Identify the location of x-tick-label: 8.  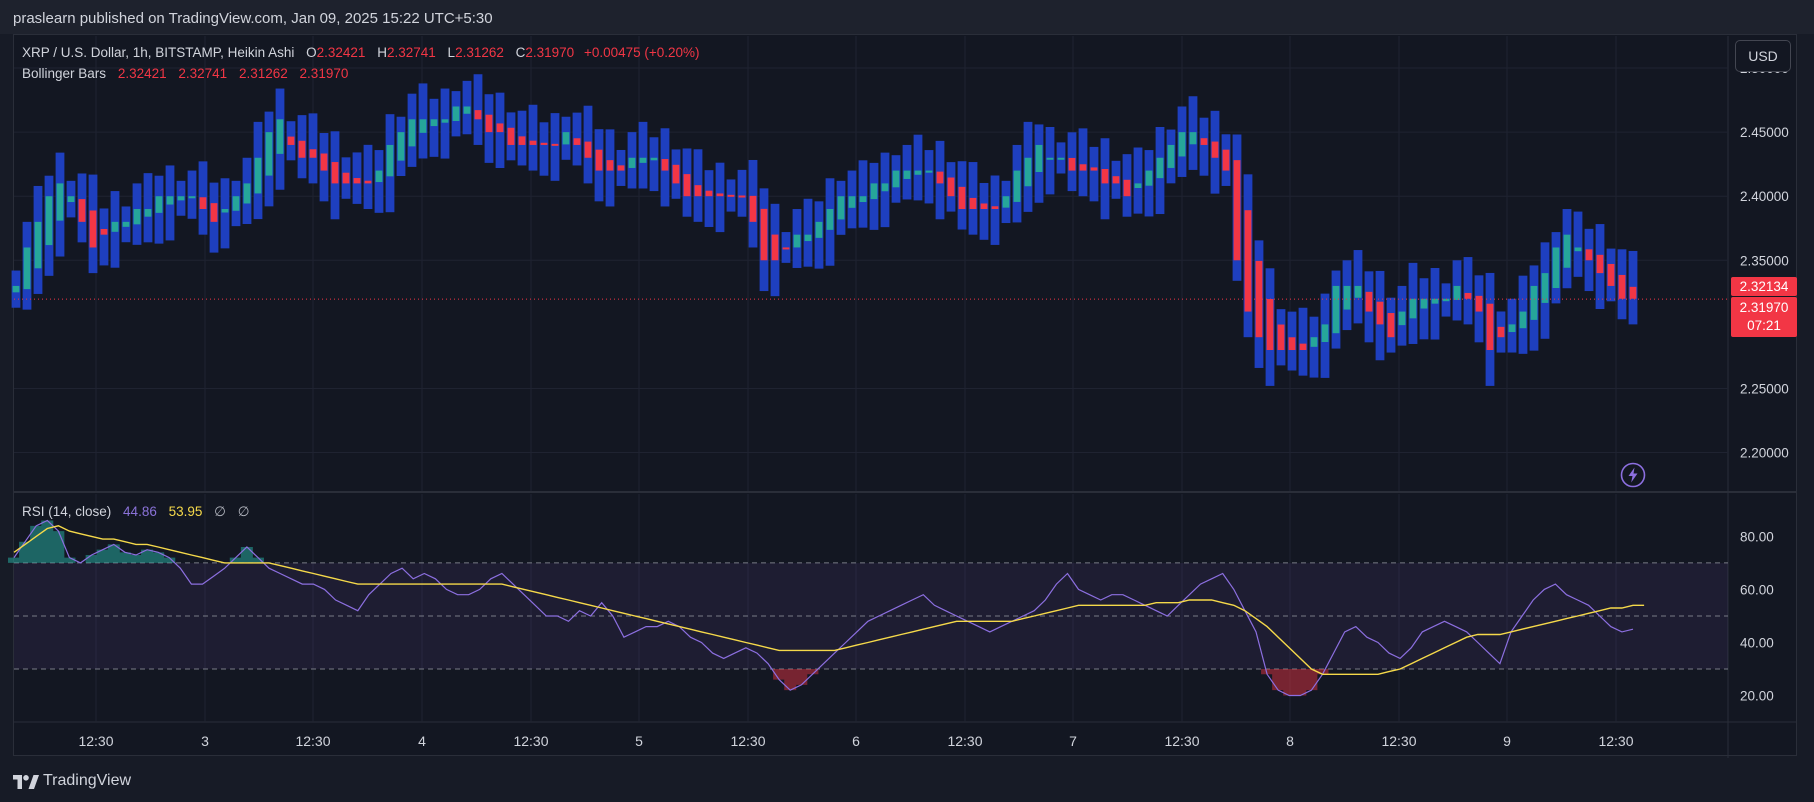
(1290, 741).